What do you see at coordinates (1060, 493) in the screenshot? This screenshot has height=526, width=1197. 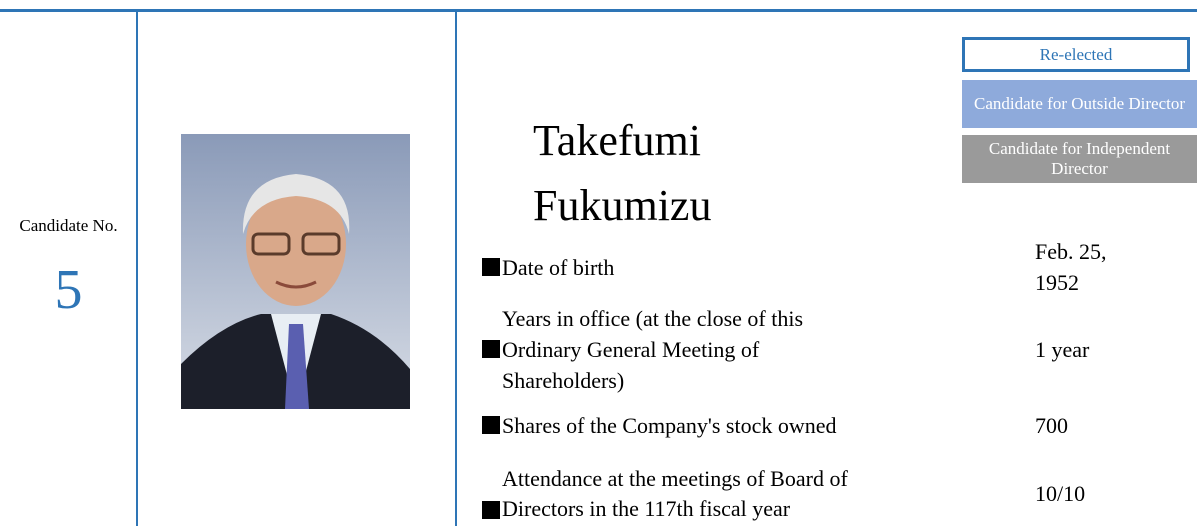 I see `info-value: 10/10` at bounding box center [1060, 493].